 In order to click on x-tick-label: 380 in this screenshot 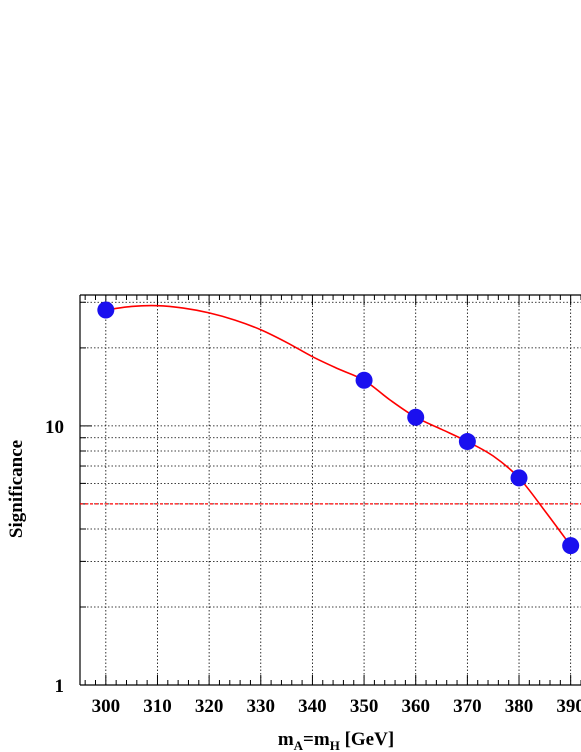, I will do `click(519, 706)`.